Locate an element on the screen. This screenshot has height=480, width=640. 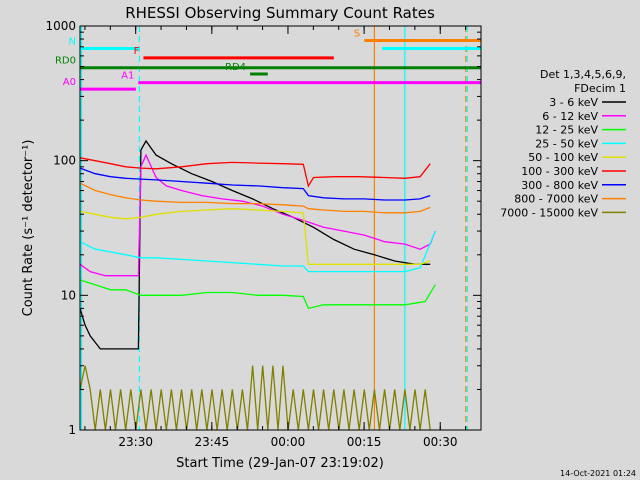
legend-header-line-1: Det 1,3,4,5,6,9, is located at coordinates (583, 74).